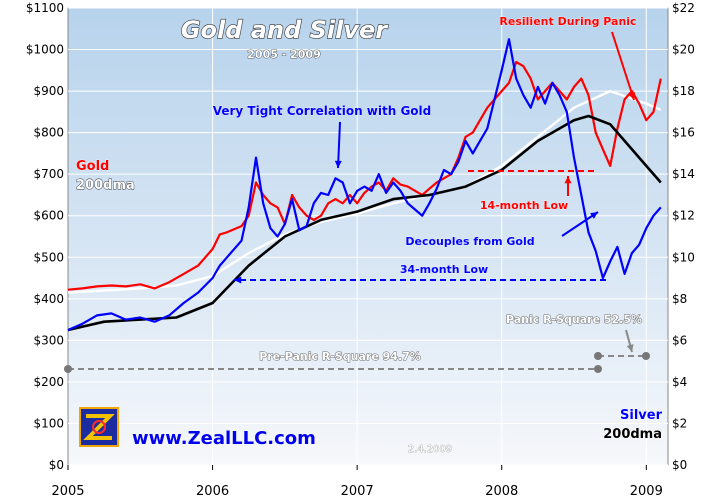 The width and height of the screenshot is (720, 504). What do you see at coordinates (212, 491) in the screenshot?
I see `x-tick-label: 2006` at bounding box center [212, 491].